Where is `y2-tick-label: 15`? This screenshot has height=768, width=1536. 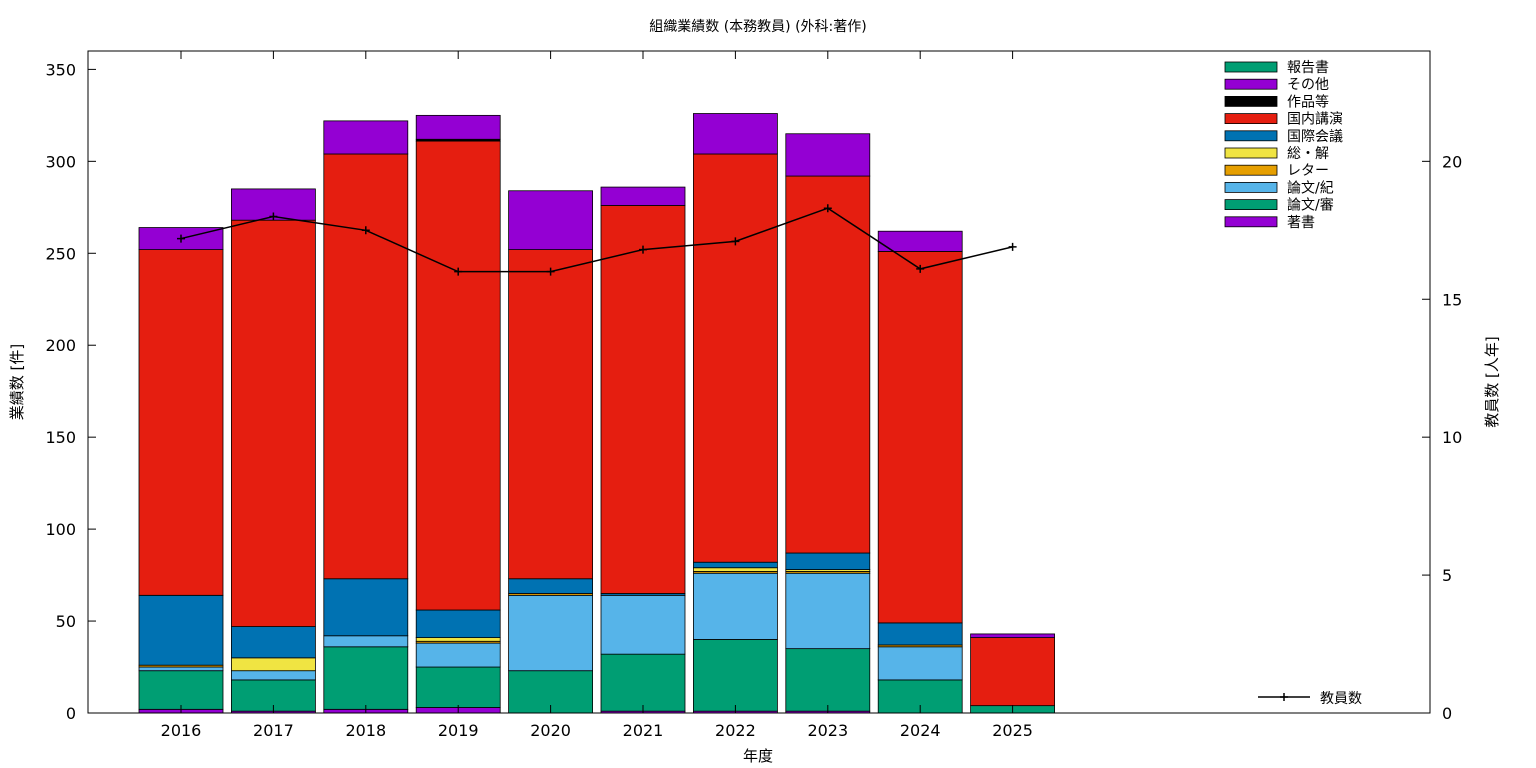
y2-tick-label: 15 is located at coordinates (1452, 299).